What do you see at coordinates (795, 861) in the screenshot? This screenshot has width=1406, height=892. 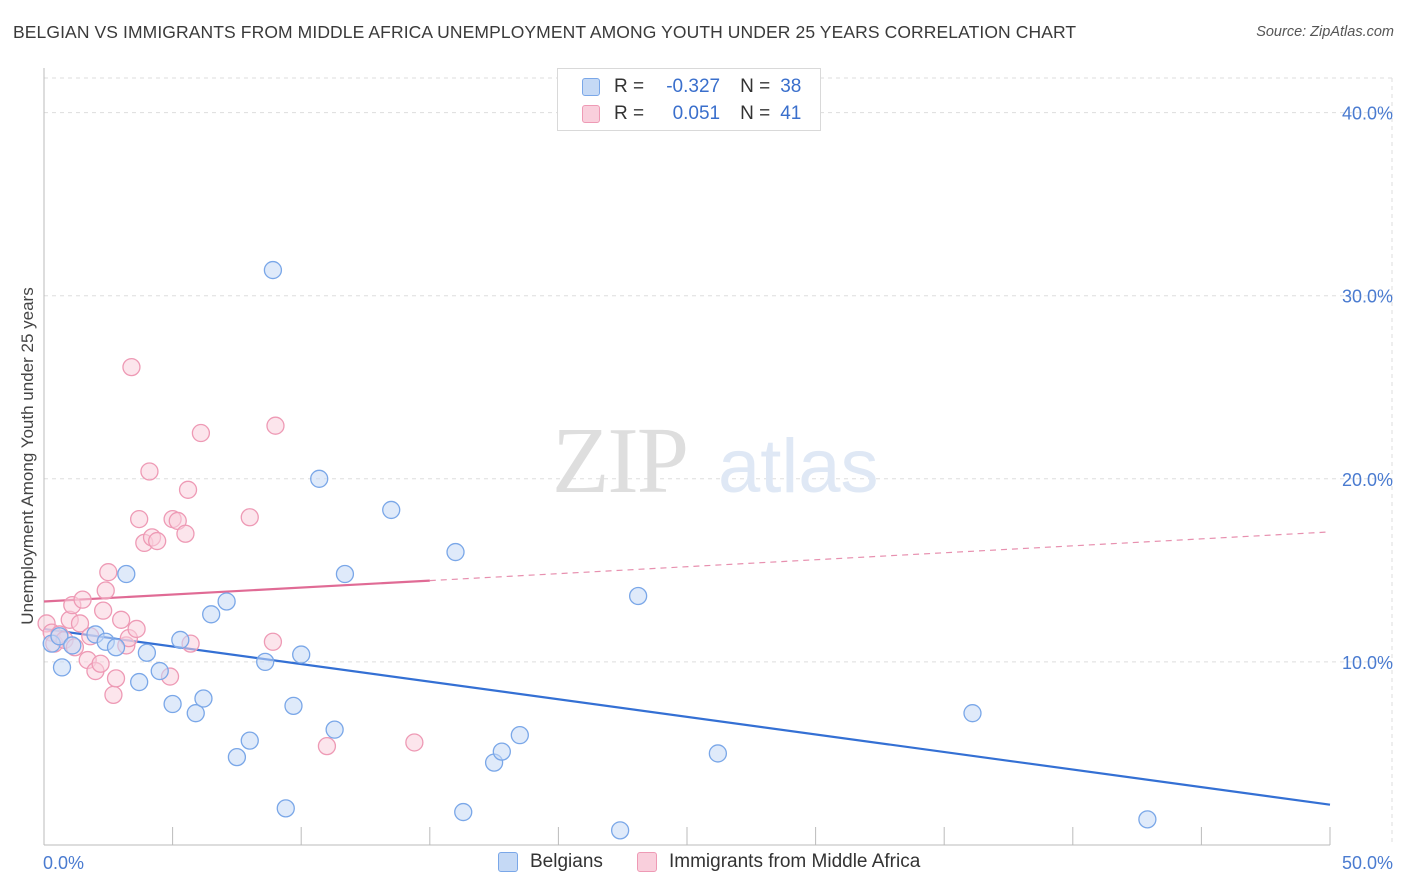 I see `legend-label-immigrants: Immigrants from Middle Africa` at bounding box center [795, 861].